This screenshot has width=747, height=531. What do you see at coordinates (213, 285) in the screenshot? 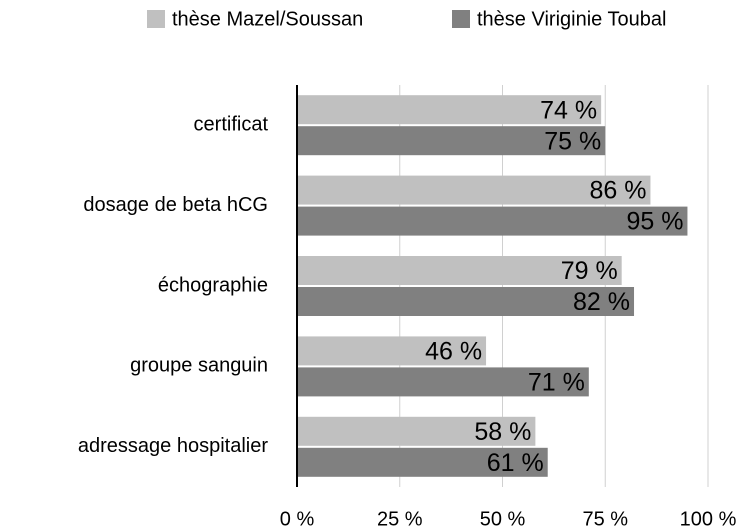
I see `category-label: échographie` at bounding box center [213, 285].